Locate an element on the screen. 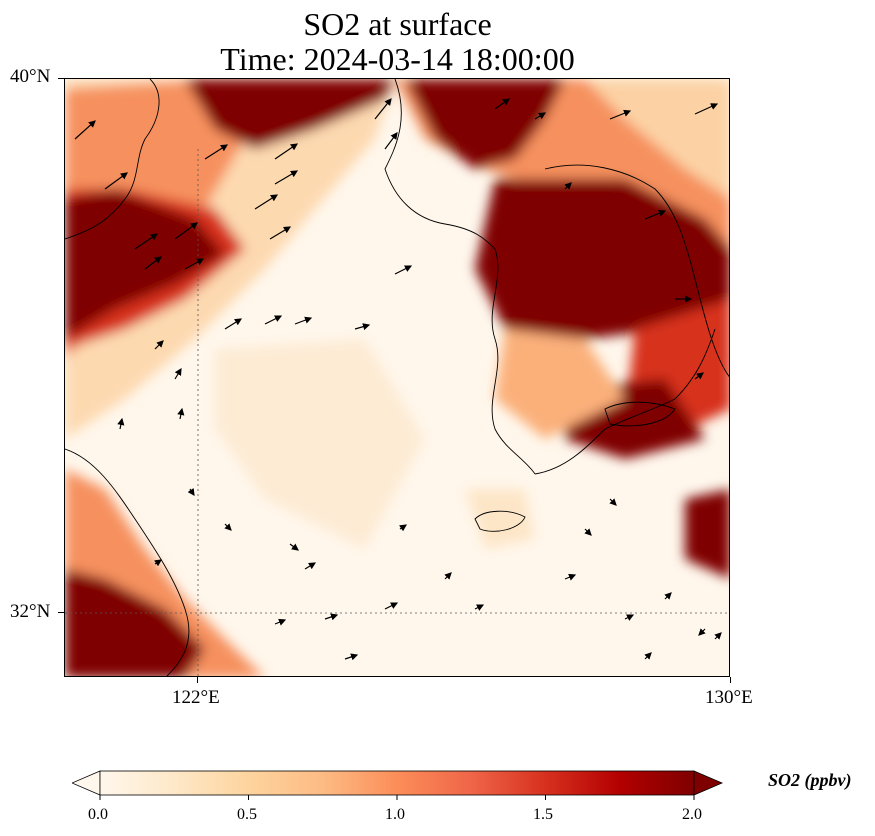  colorbar-tick-label-4: 2.0 is located at coordinates (692, 814).